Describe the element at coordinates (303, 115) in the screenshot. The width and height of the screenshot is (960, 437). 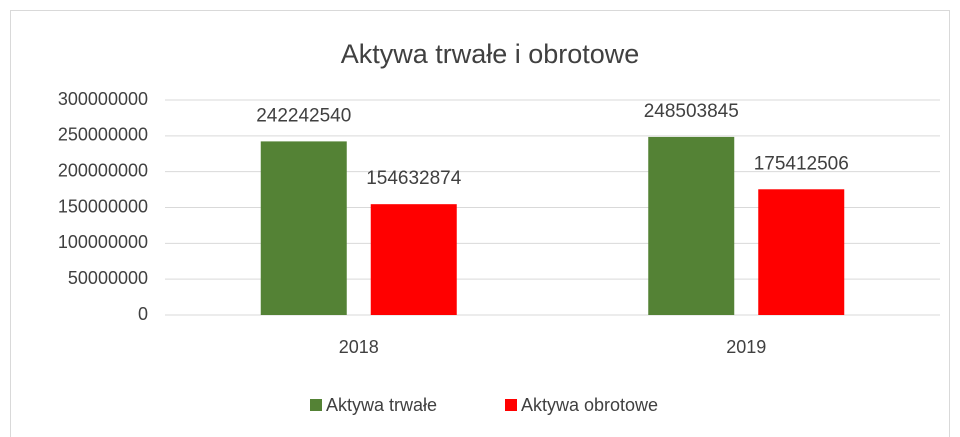
I see `data-label: 242242540` at that location.